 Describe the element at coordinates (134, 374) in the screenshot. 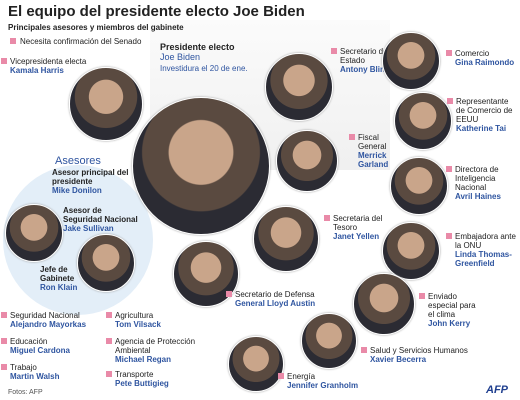

I see `role: Transporte` at that location.